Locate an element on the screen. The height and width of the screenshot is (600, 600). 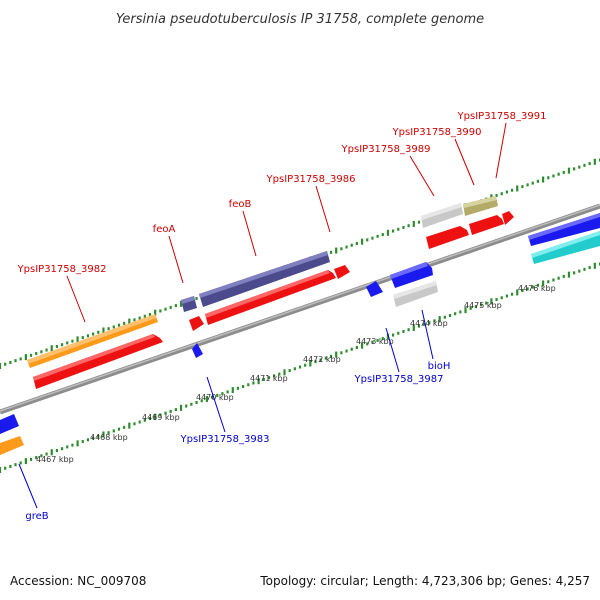
cds-bioh is located at coordinates (411, 275).